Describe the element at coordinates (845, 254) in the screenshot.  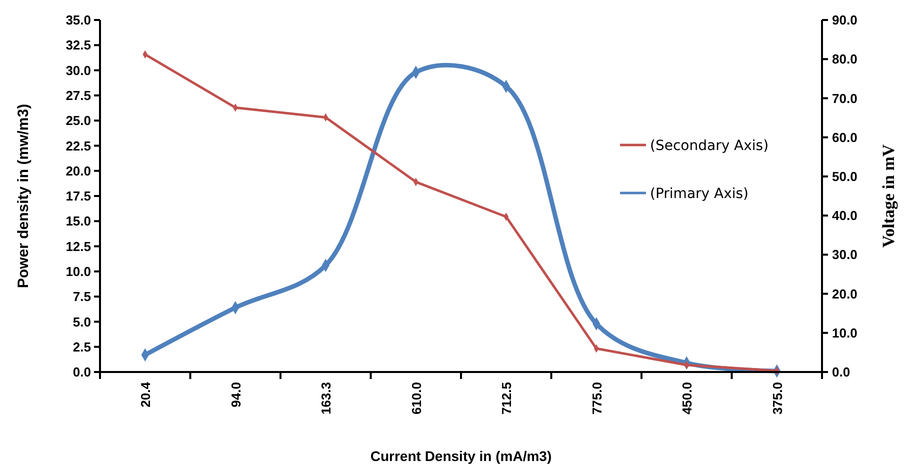
I see `y2-tick-label: 30.0` at that location.